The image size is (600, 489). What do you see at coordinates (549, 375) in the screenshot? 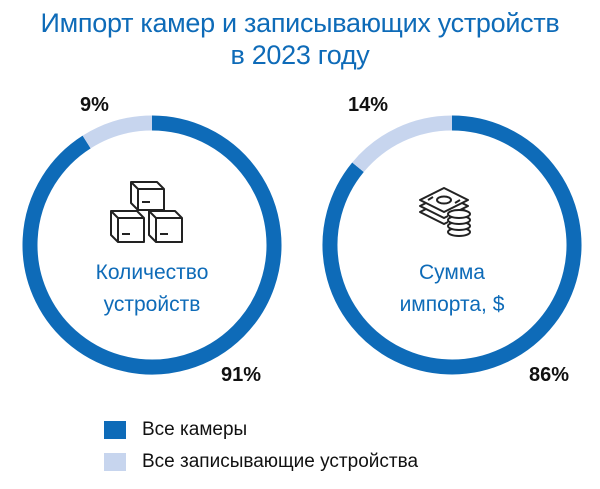
I see `slice-label-cameras-sum: 86%` at bounding box center [549, 375].